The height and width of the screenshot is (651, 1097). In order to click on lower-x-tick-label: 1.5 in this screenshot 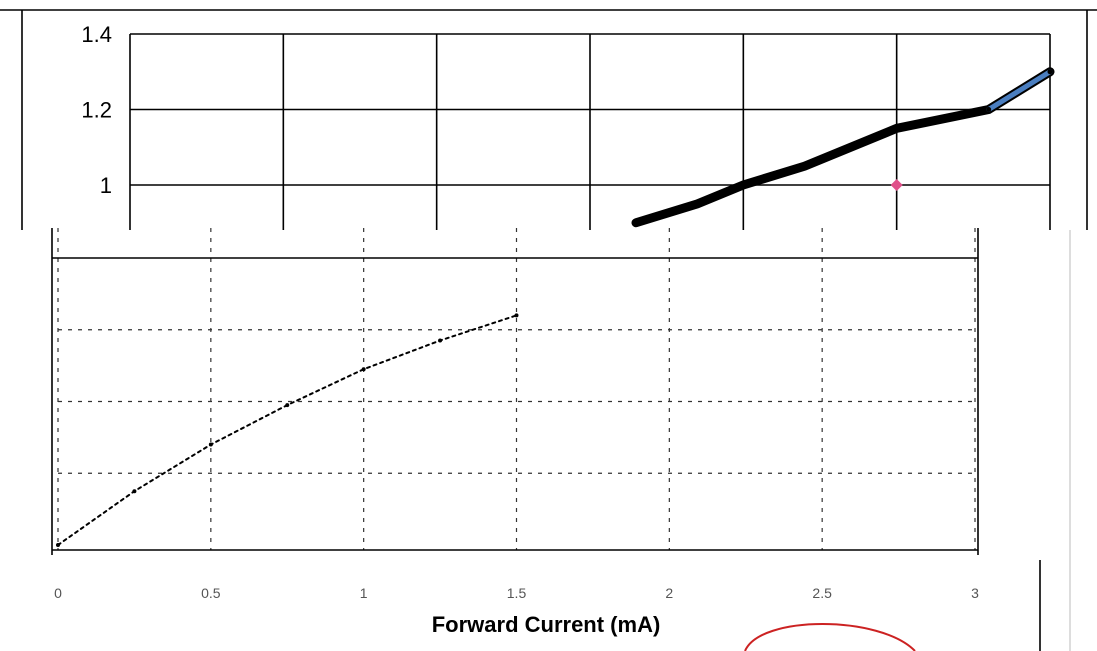, I will do `click(517, 593)`.